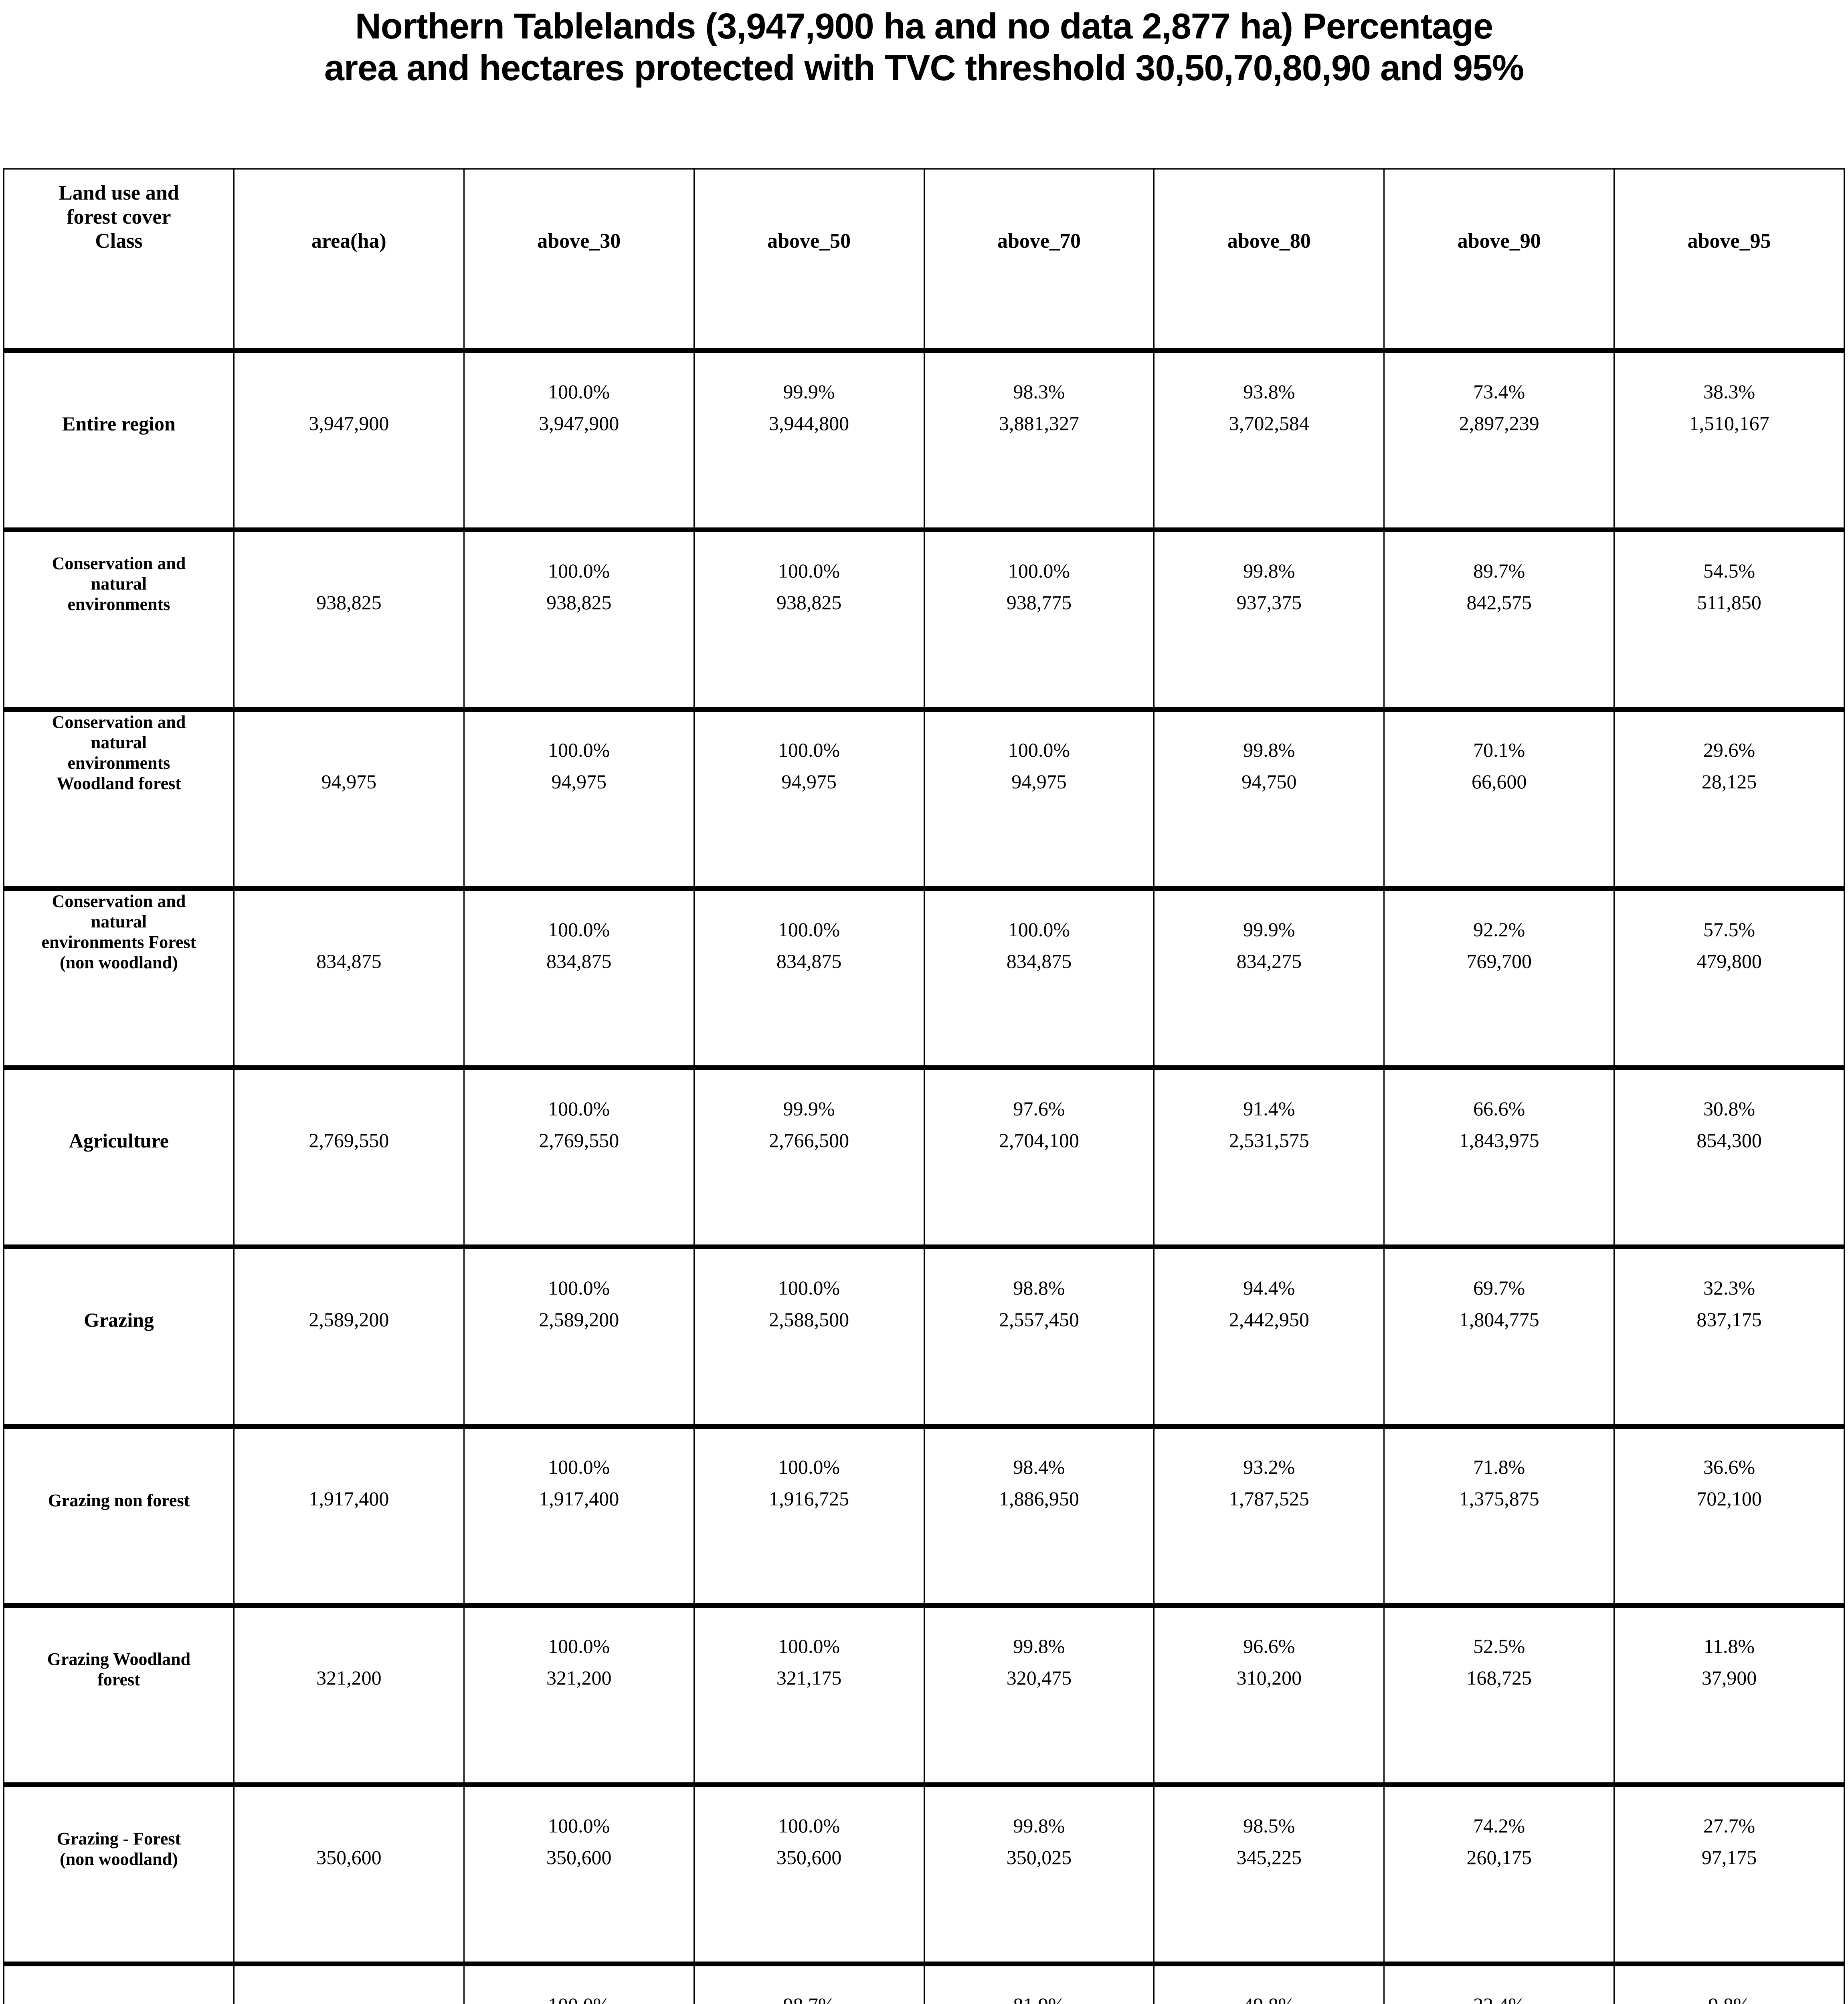  I want to click on threshold-cell: 98.3% 3,881,327, so click(1038, 439).